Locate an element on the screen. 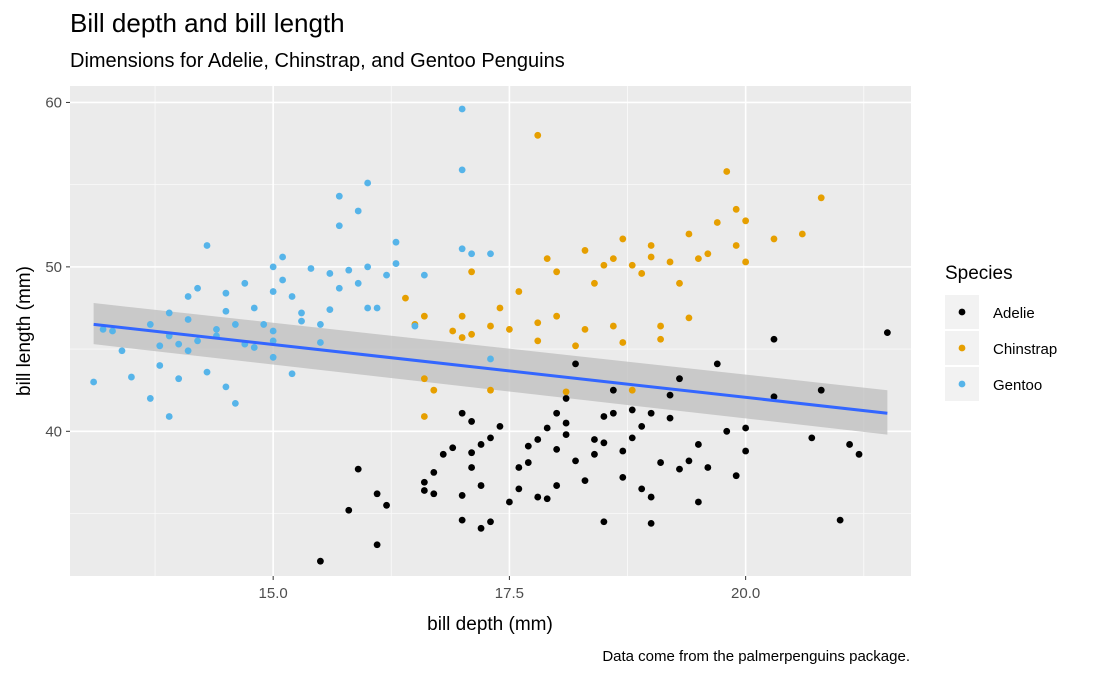  x-axis-ticks: 15.0 17.5 20.0 is located at coordinates (509, 589).